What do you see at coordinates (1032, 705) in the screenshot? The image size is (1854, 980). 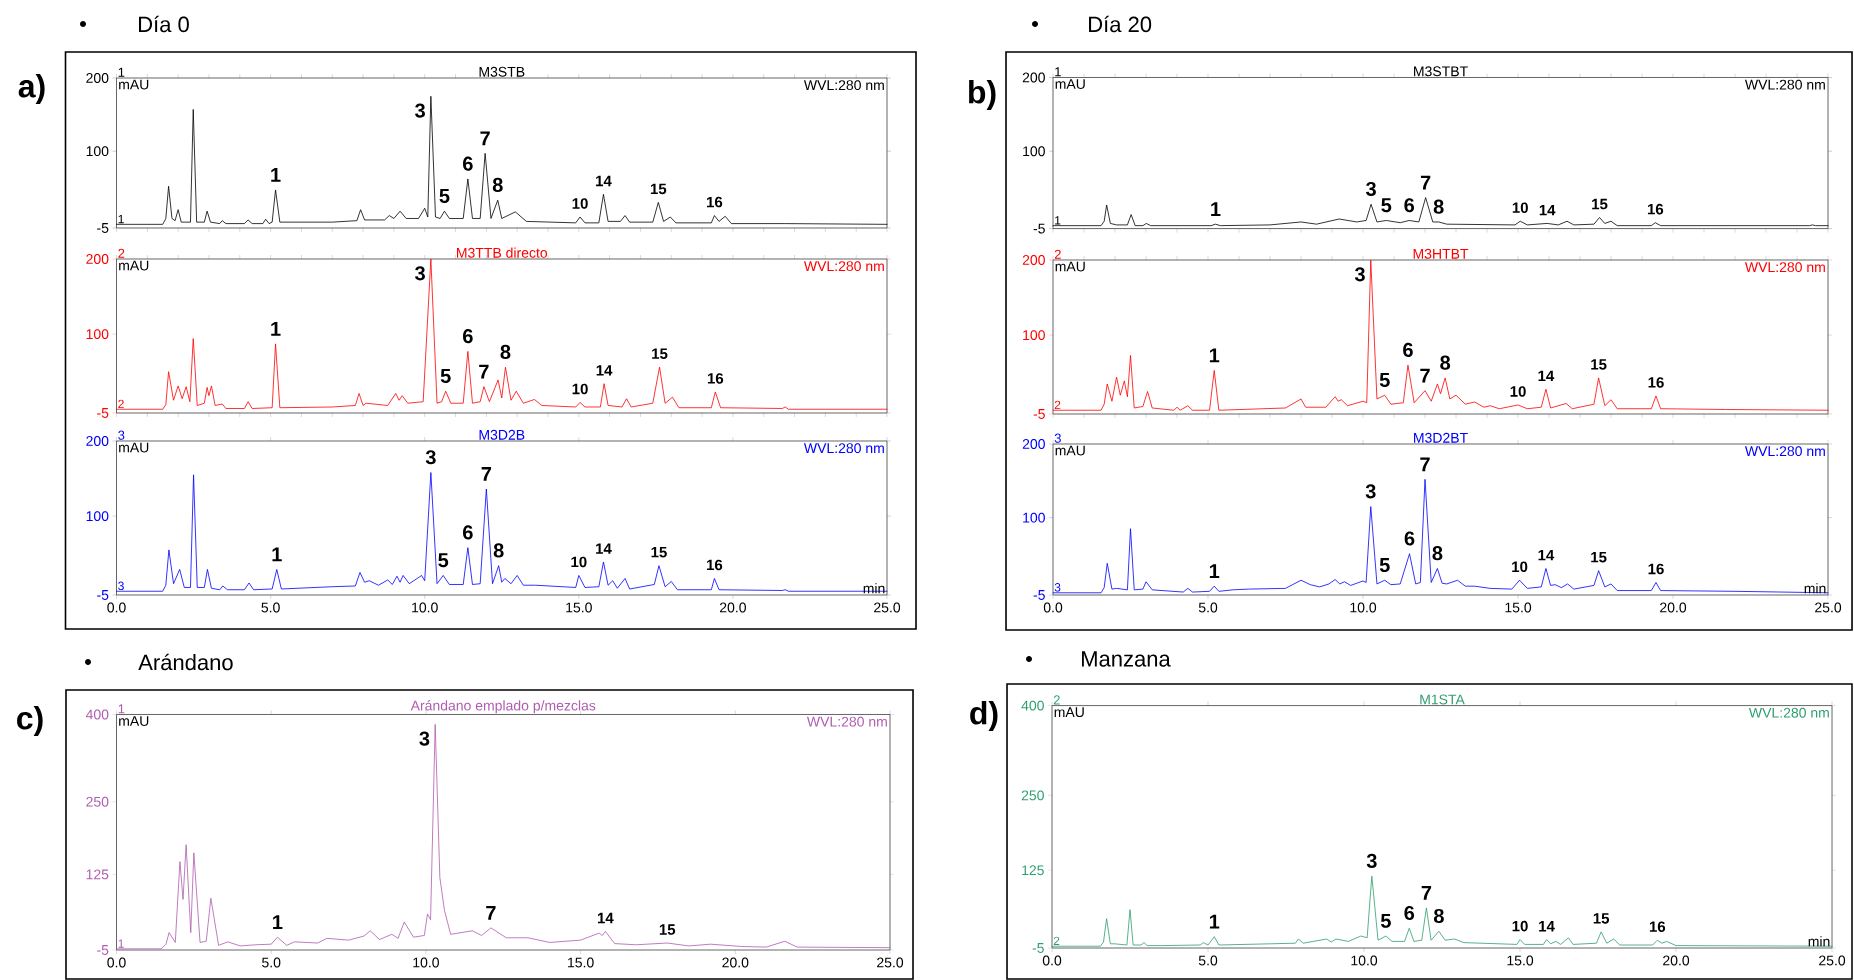 I see `y-tick-label: 400` at bounding box center [1032, 705].